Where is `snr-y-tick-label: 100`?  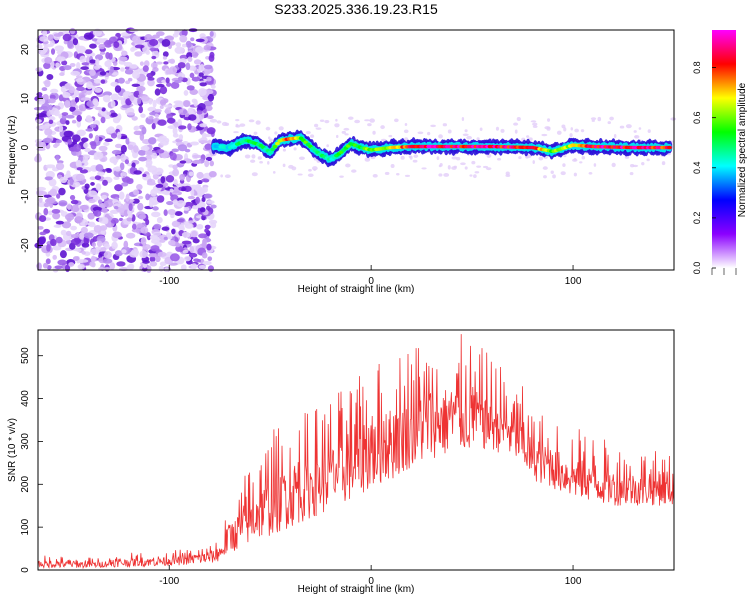 snr-y-tick-label: 100 is located at coordinates (25, 526).